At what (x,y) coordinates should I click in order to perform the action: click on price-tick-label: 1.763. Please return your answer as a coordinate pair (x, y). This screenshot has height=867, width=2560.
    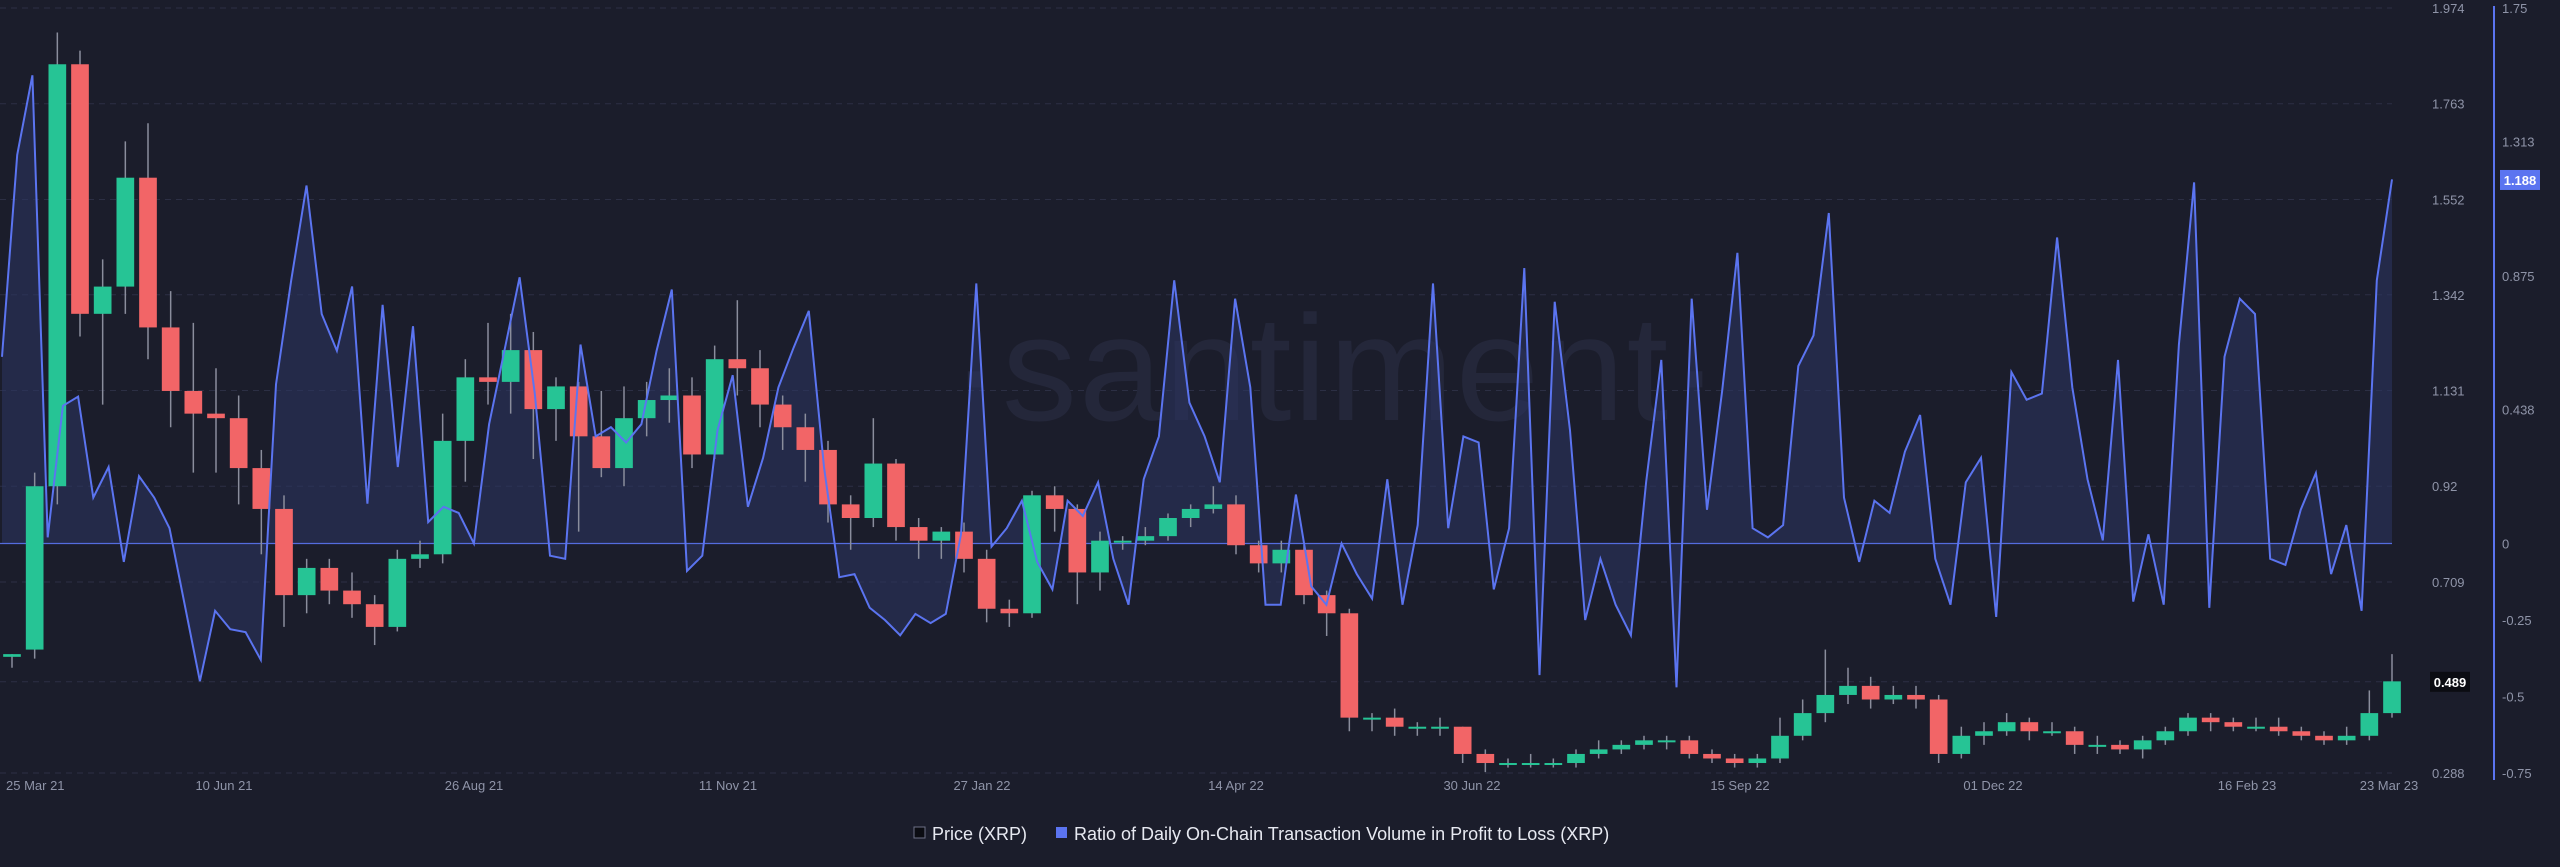
    Looking at the image, I should click on (2448, 104).